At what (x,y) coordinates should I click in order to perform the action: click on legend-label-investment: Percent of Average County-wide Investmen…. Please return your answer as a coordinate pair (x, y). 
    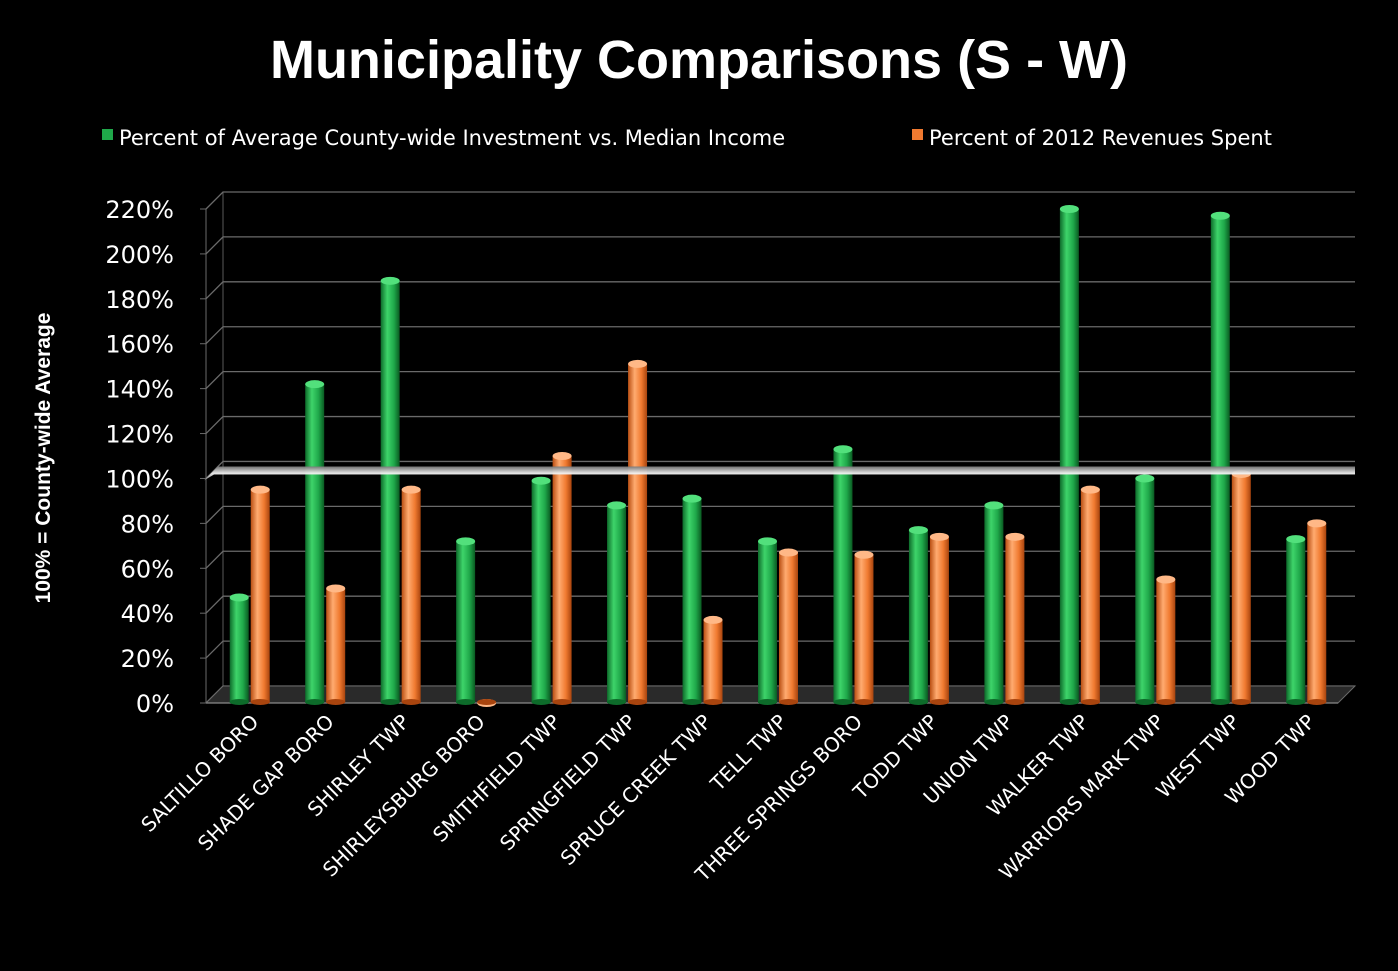
    Looking at the image, I should click on (452, 138).